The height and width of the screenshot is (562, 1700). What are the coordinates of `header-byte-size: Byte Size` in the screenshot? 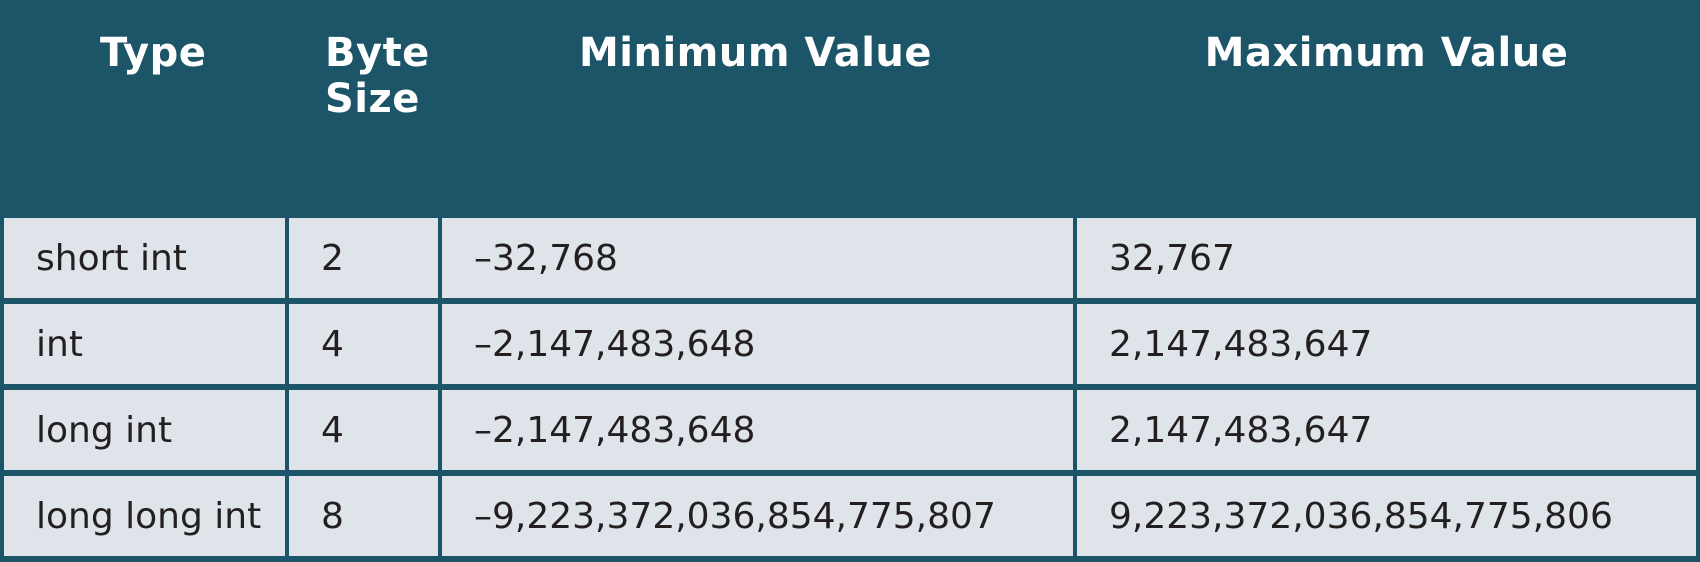 It's located at (361, 106).